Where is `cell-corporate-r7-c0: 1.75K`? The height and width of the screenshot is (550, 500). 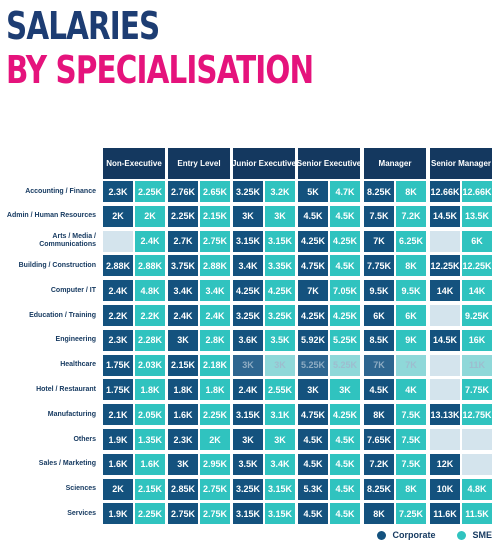
cell-corporate-r7-c0: 1.75K is located at coordinates (118, 365).